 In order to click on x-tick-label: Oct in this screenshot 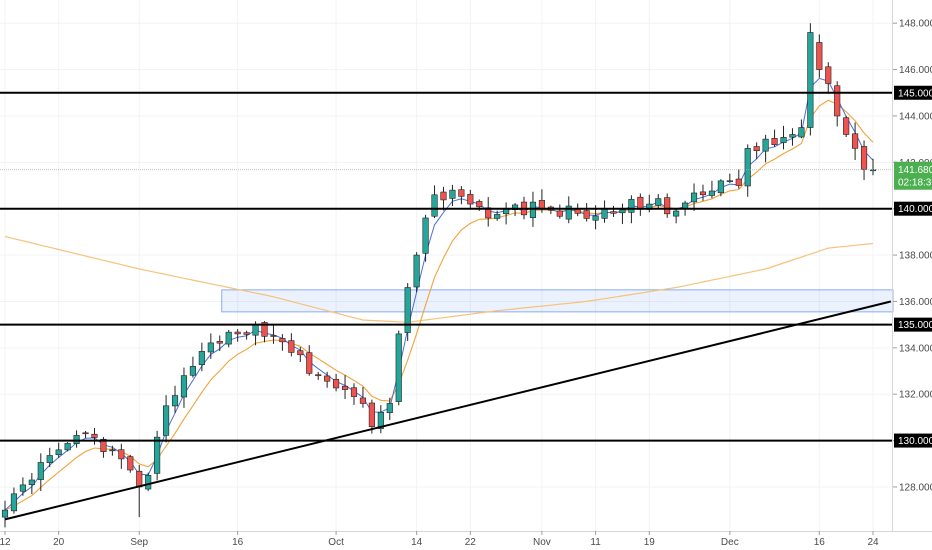, I will do `click(336, 542)`.